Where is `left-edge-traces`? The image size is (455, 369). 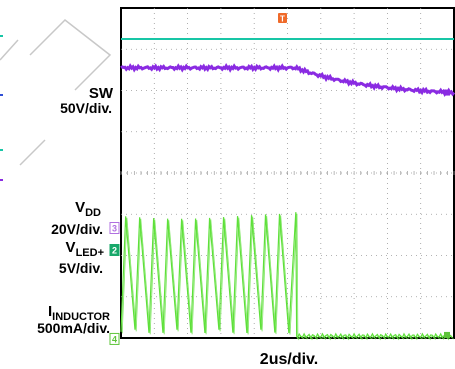 left-edge-traces is located at coordinates (1, 108).